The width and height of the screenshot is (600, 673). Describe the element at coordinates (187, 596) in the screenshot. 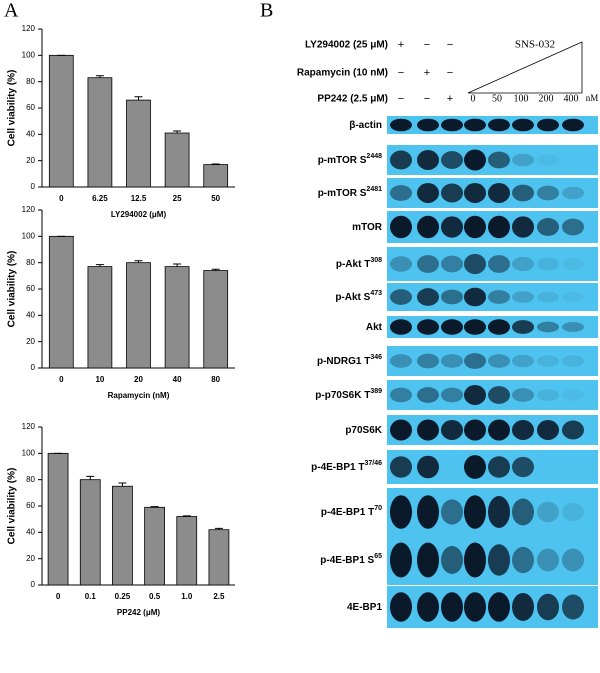

I see `x-tick-label: 1.0` at that location.